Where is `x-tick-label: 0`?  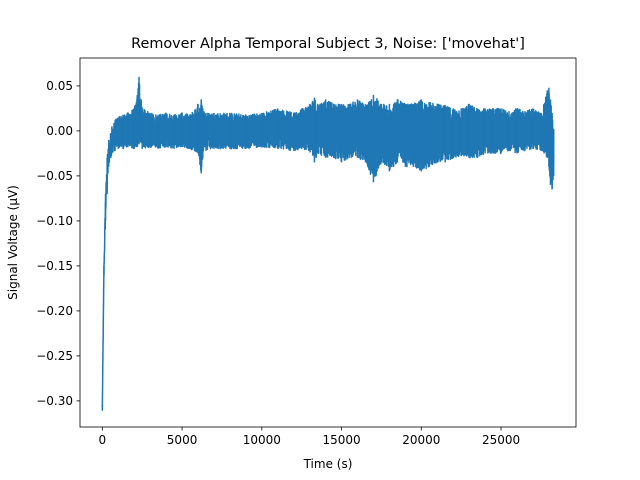 x-tick-label: 0 is located at coordinates (103, 440).